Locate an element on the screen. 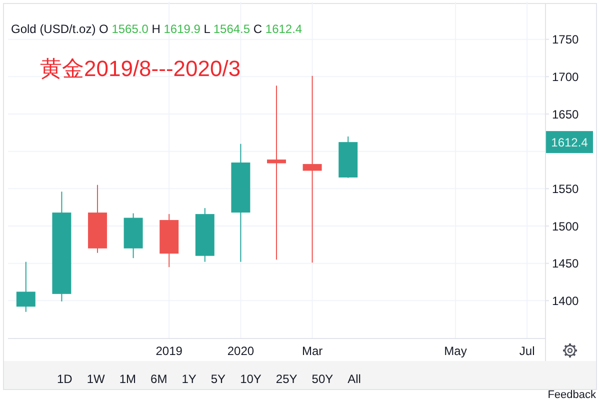 This screenshot has height=400, width=600. text: 1W is located at coordinates (96, 379).